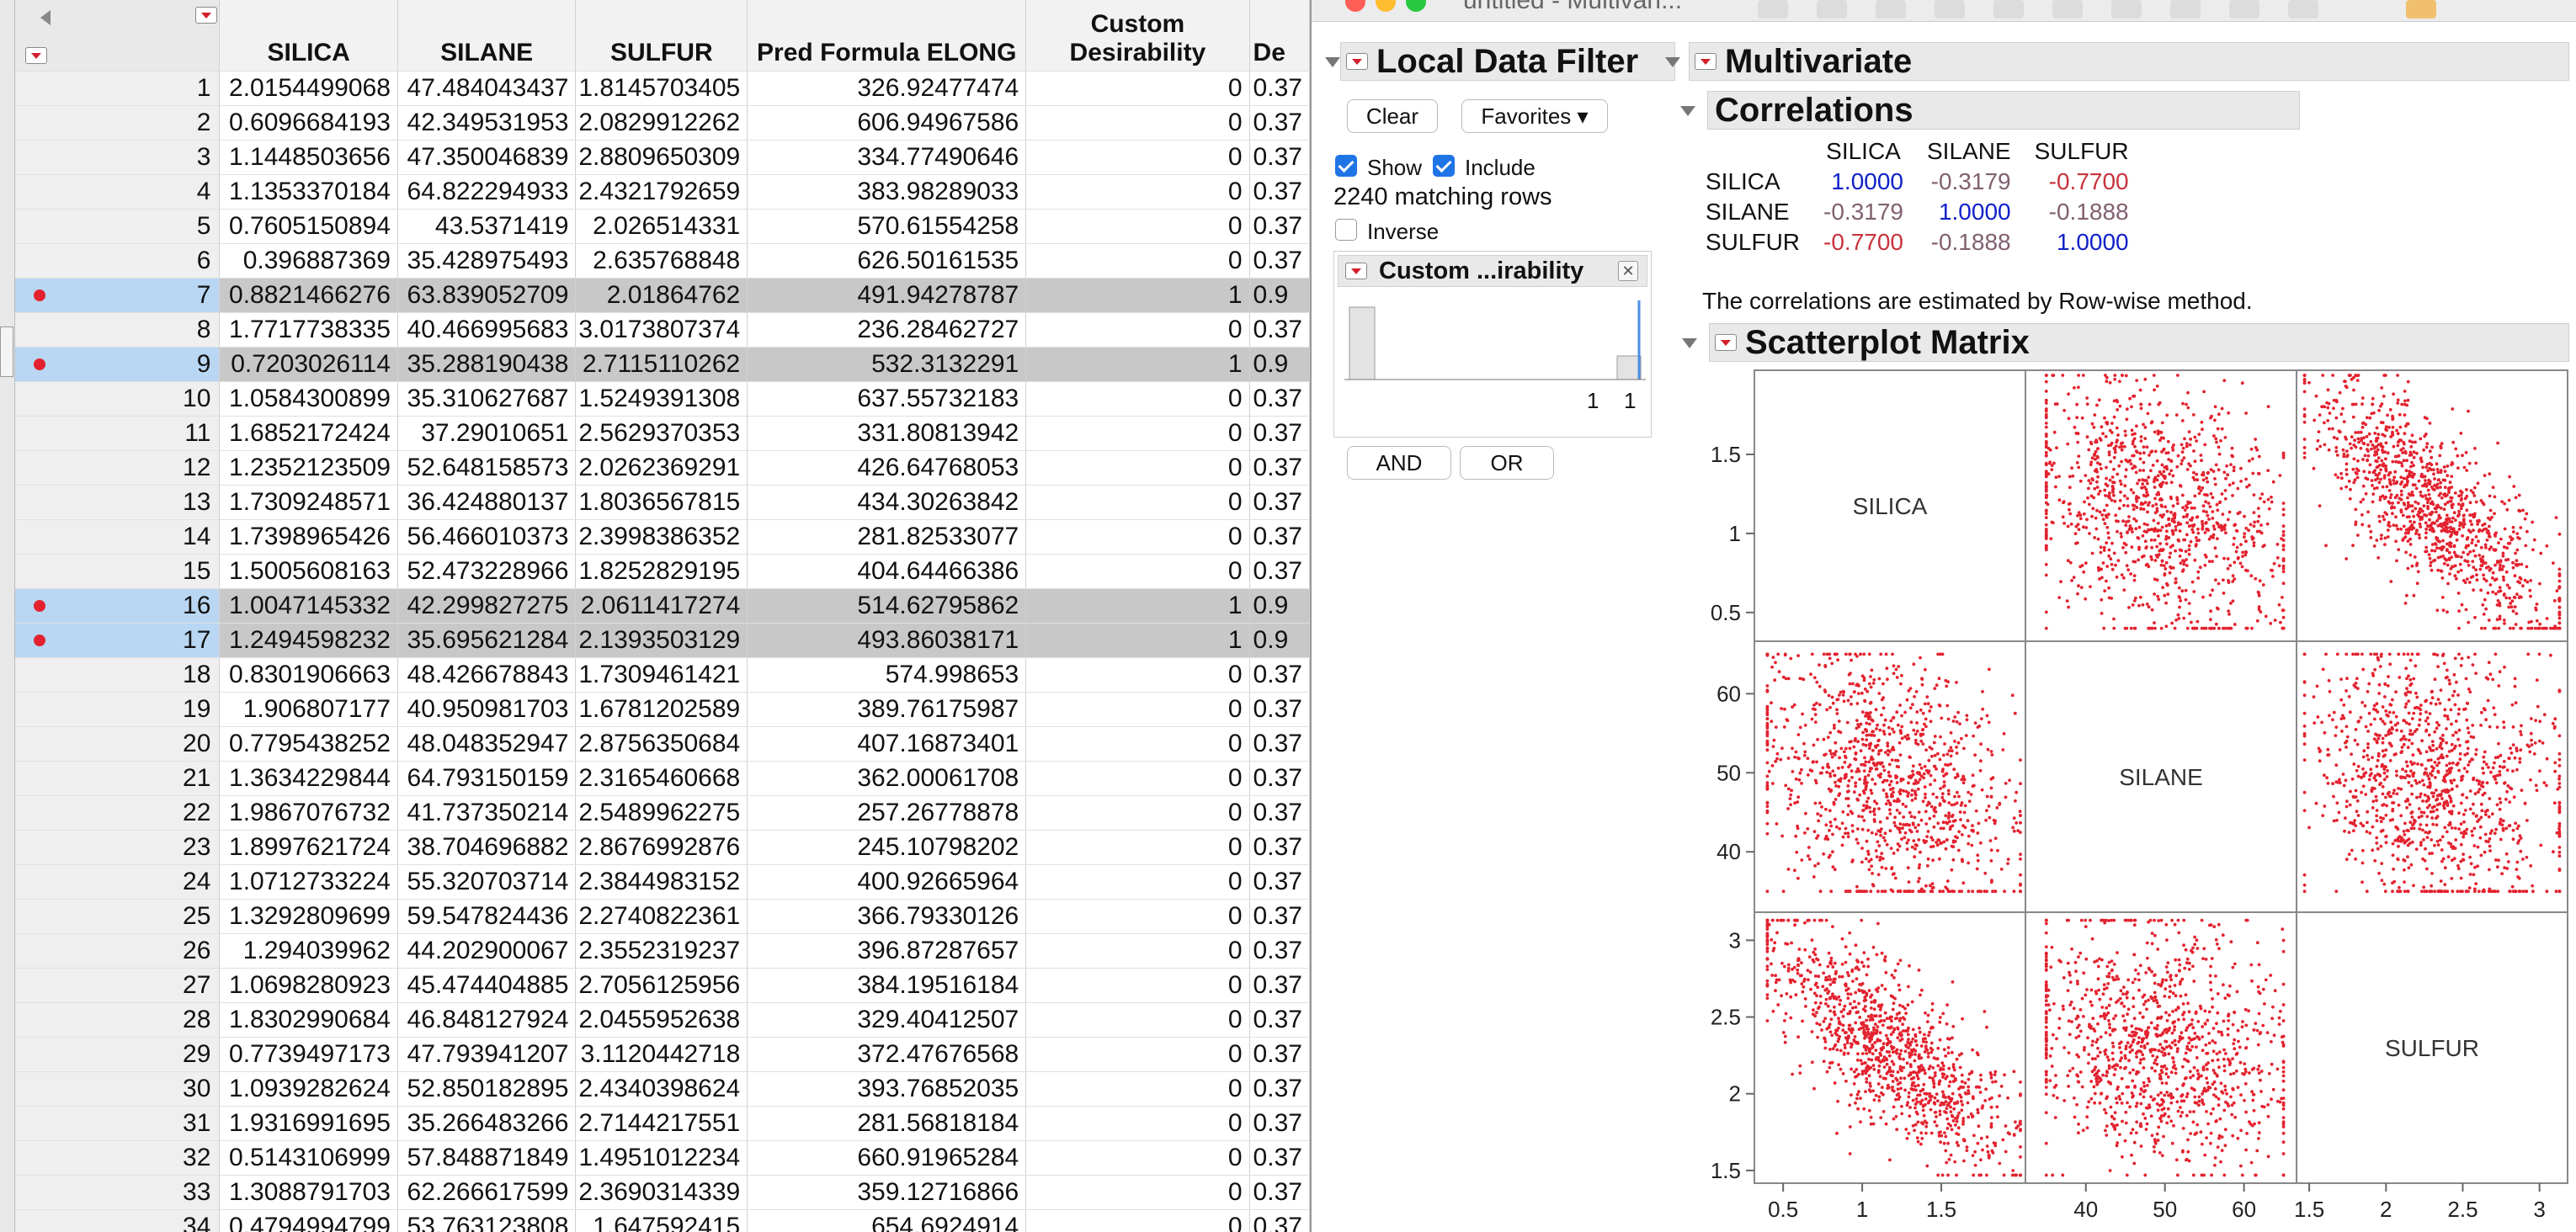  What do you see at coordinates (662, 433) in the screenshot?
I see `cell-sulfur: 2.5629370353` at bounding box center [662, 433].